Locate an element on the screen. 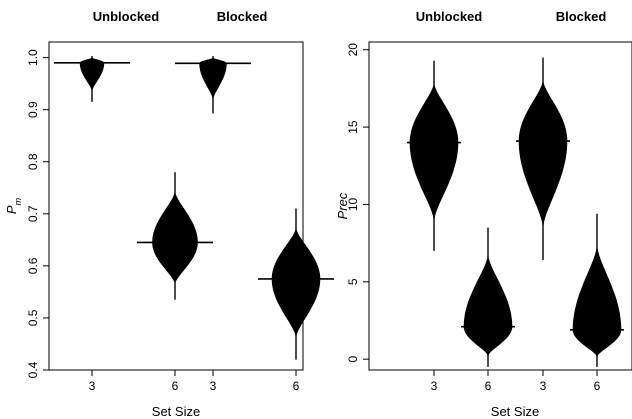 This screenshot has width=632, height=419. group-label-blocked-right: Blocked is located at coordinates (581, 16).